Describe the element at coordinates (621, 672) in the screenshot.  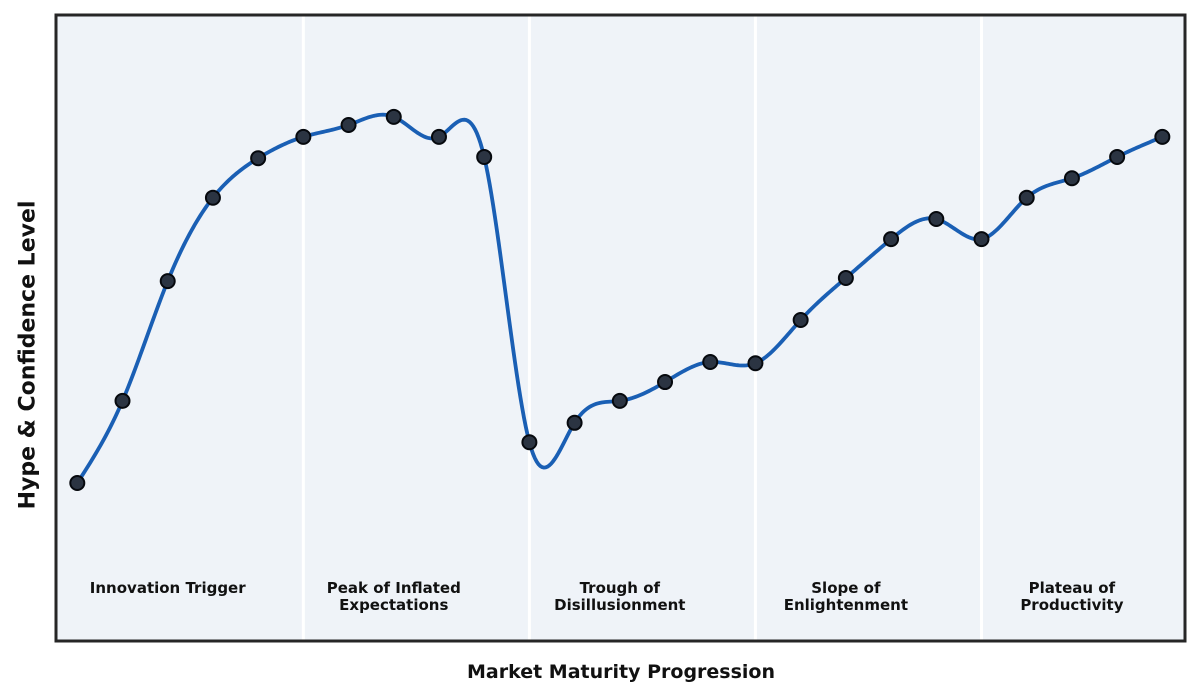
I see `x-axis-label: Market Maturity Progression` at that location.